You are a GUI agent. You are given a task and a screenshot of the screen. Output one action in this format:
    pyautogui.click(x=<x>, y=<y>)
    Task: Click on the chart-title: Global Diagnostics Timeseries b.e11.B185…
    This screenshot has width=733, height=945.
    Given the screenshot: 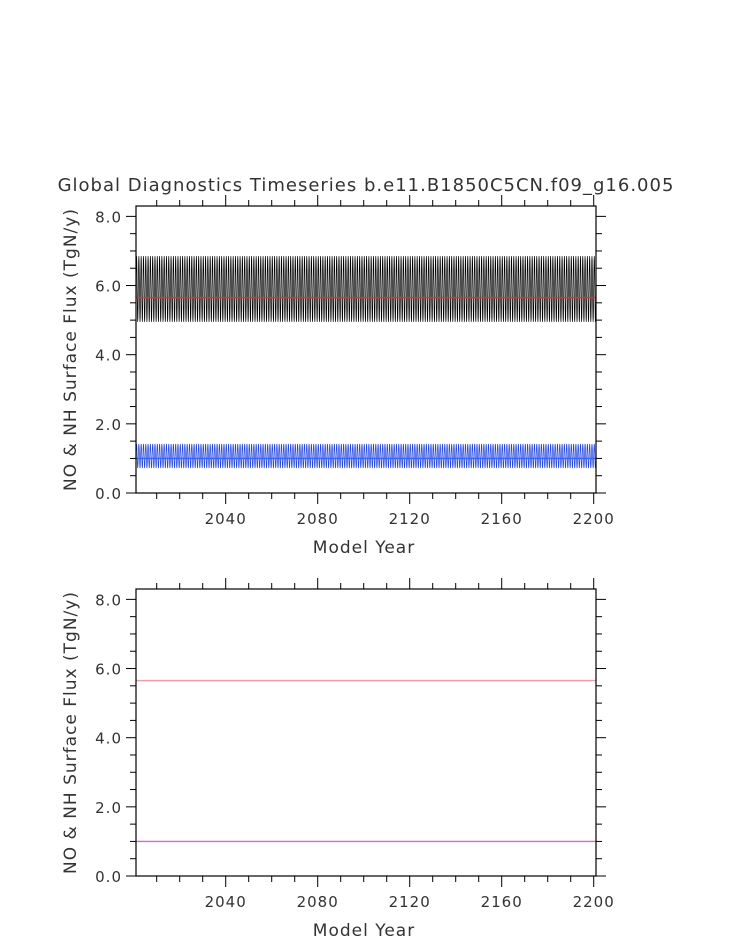 What is the action you would take?
    pyautogui.click(x=366, y=185)
    